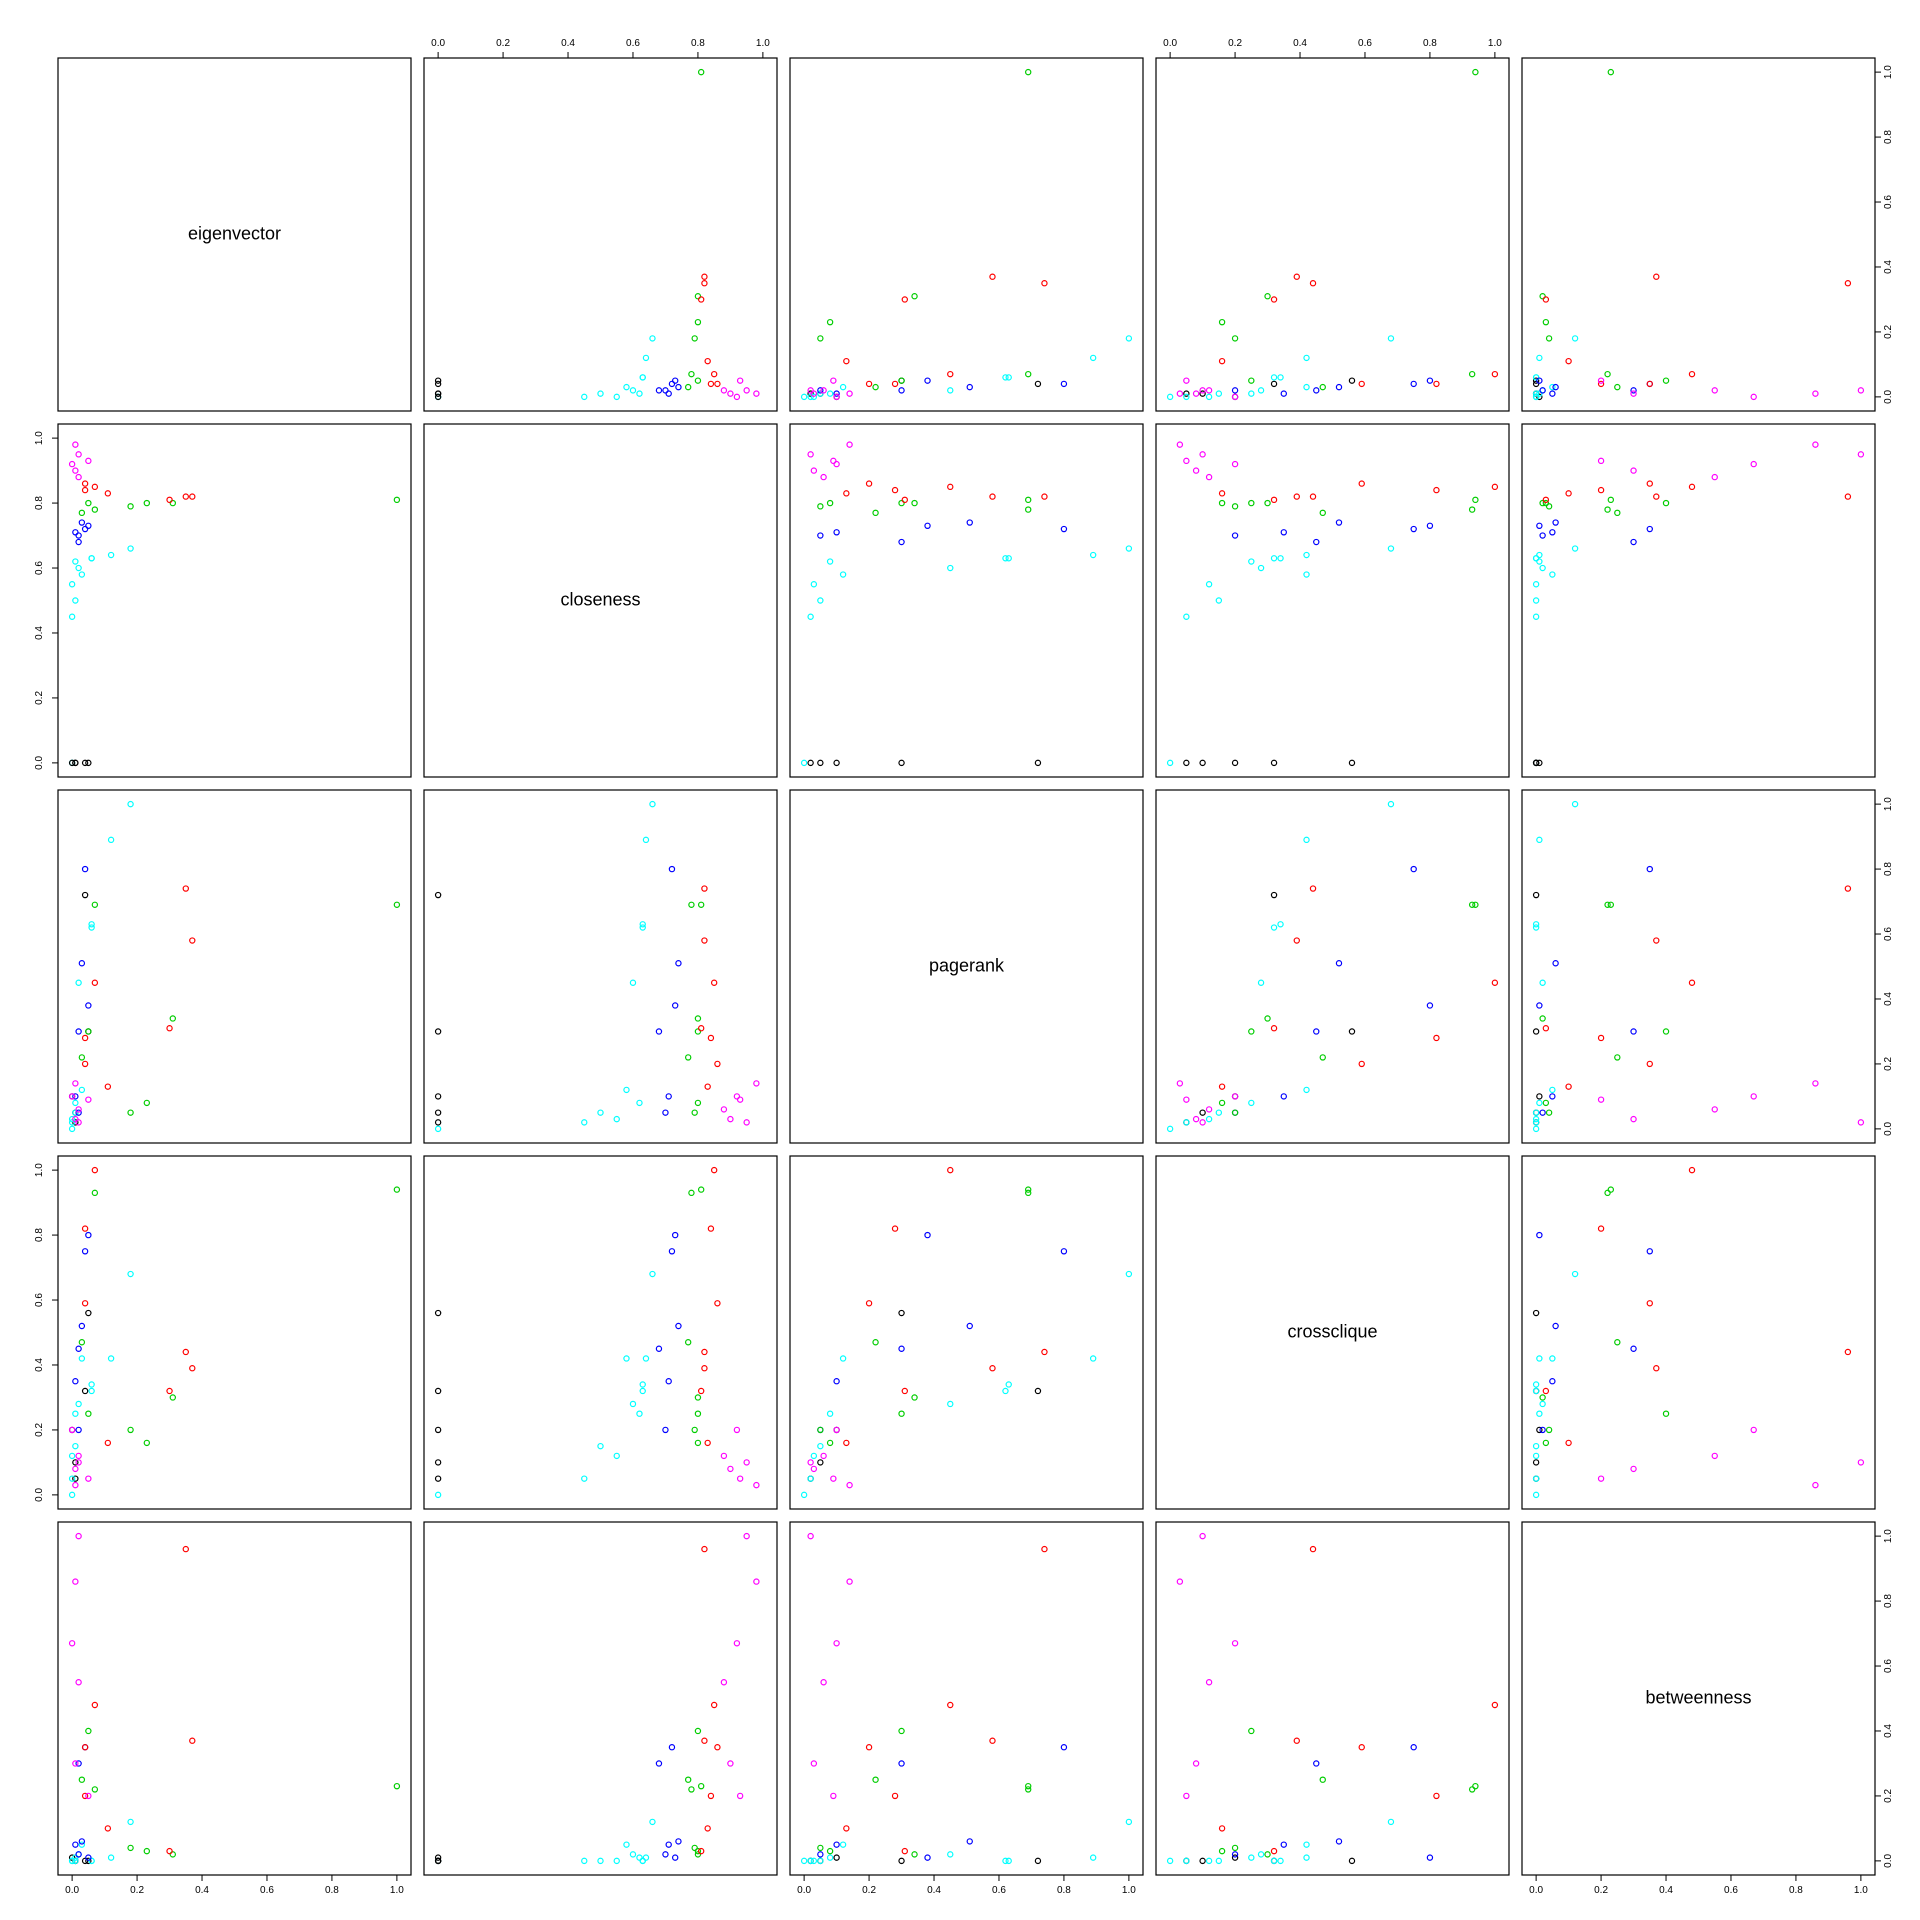 The height and width of the screenshot is (1920, 1920). Describe the element at coordinates (869, 1890) in the screenshot. I see `x-tick-label-bottom-pagerank: 0.2` at that location.